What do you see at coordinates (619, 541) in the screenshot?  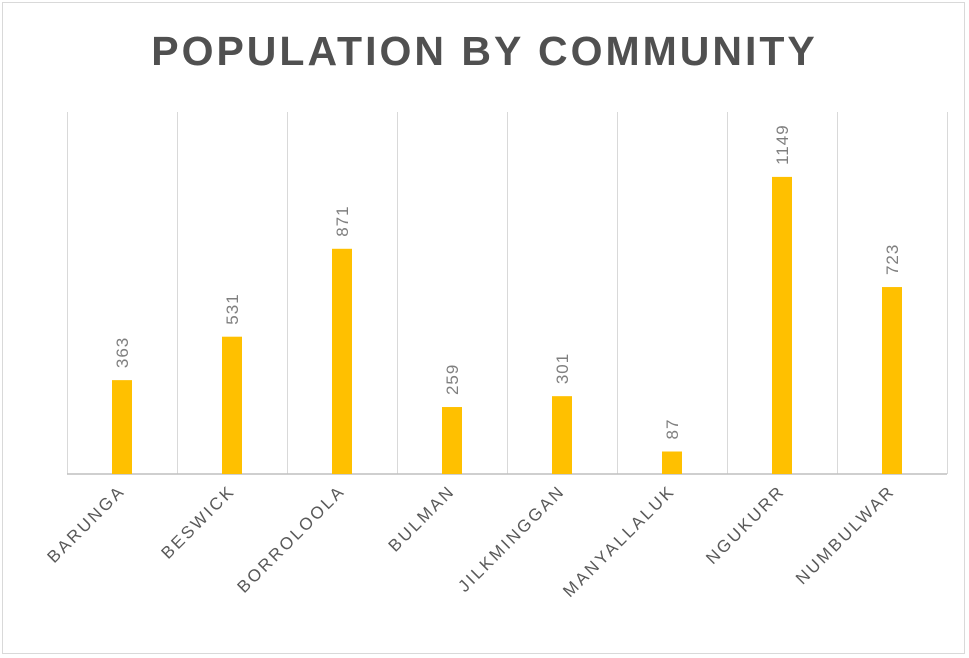 I see `x-tick-label: MANYALLALUK` at bounding box center [619, 541].